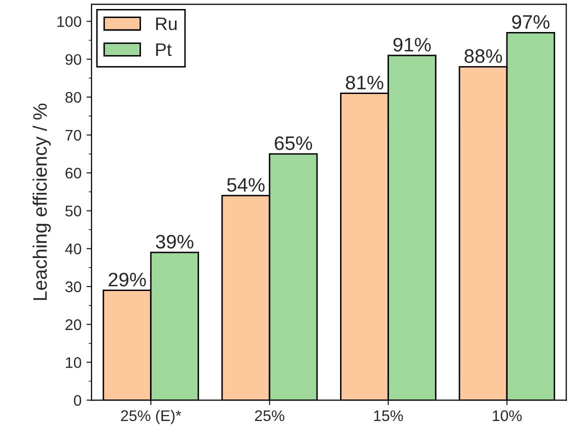 This screenshot has width=572, height=428. What do you see at coordinates (151, 417) in the screenshot?
I see `x-tick-label: 25% (E)*` at bounding box center [151, 417].